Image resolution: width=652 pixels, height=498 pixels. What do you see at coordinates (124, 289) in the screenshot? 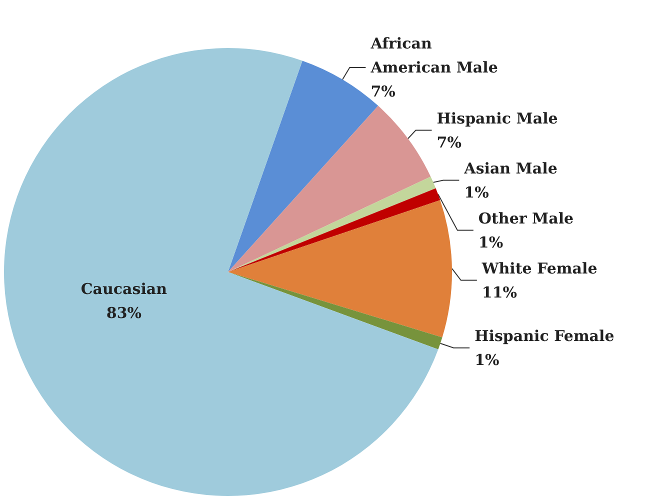
I see `slice-label: Caucasian` at bounding box center [124, 289].